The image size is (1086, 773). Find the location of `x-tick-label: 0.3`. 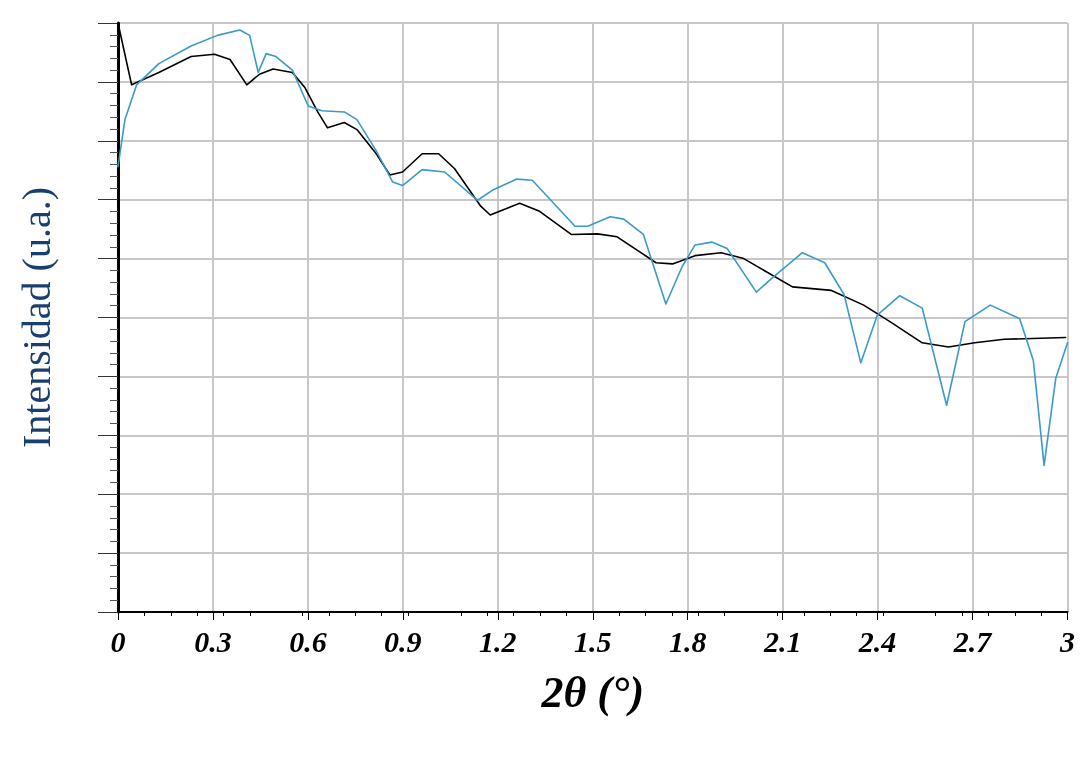

x-tick-label: 0.3 is located at coordinates (213, 641).